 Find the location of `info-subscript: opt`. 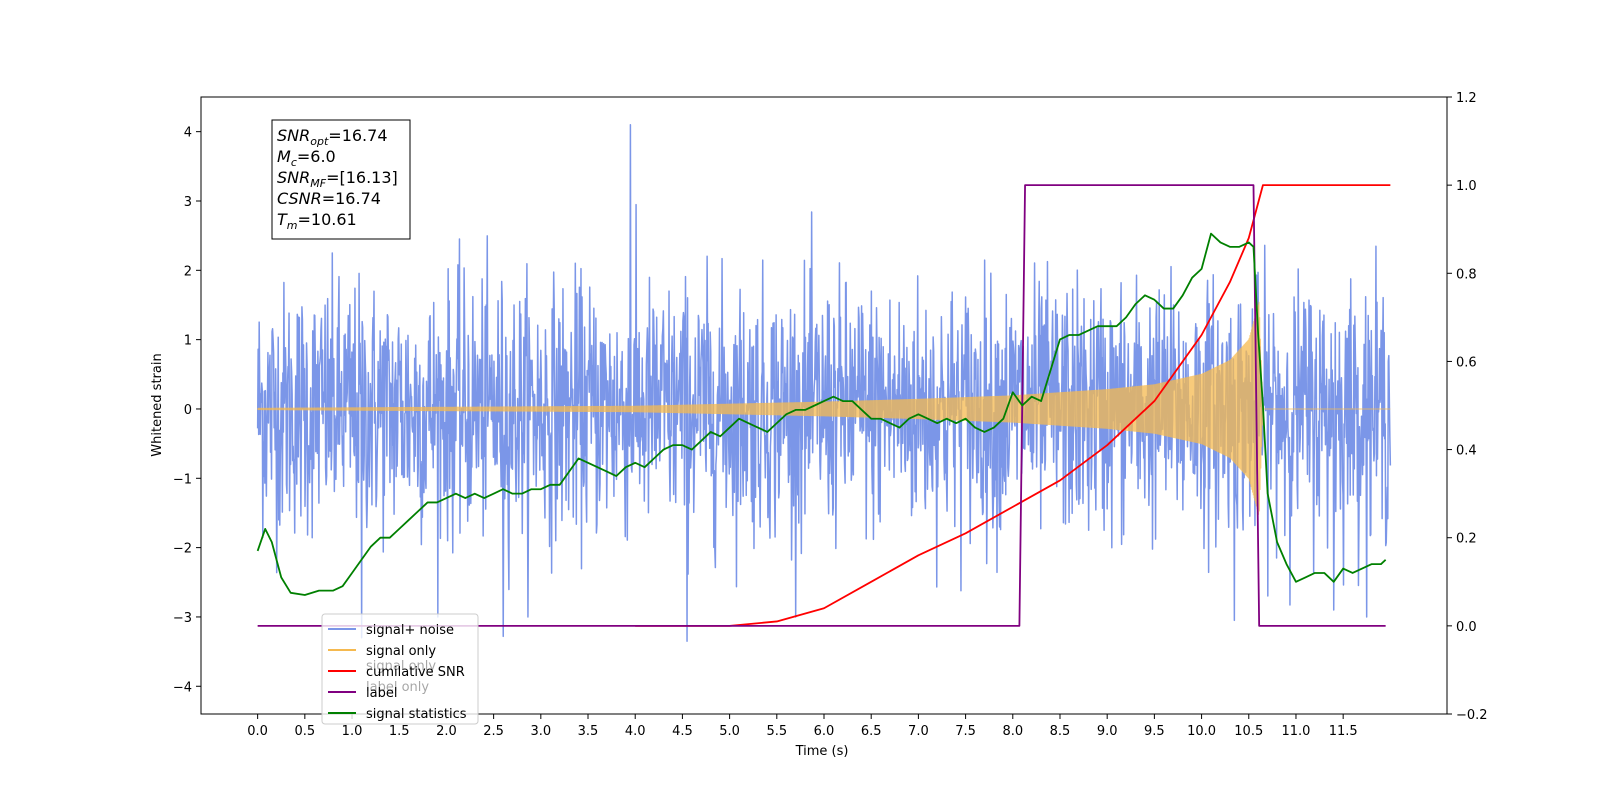

info-subscript: opt is located at coordinates (319, 141).